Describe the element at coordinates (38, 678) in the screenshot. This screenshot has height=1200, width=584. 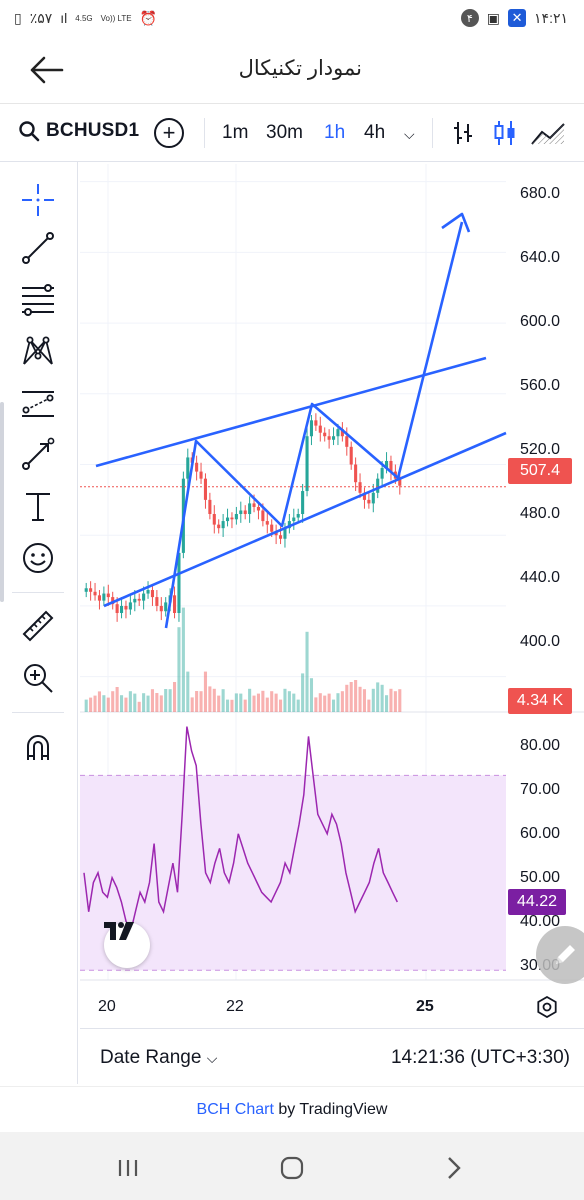
I see `zoom-in-icon` at that location.